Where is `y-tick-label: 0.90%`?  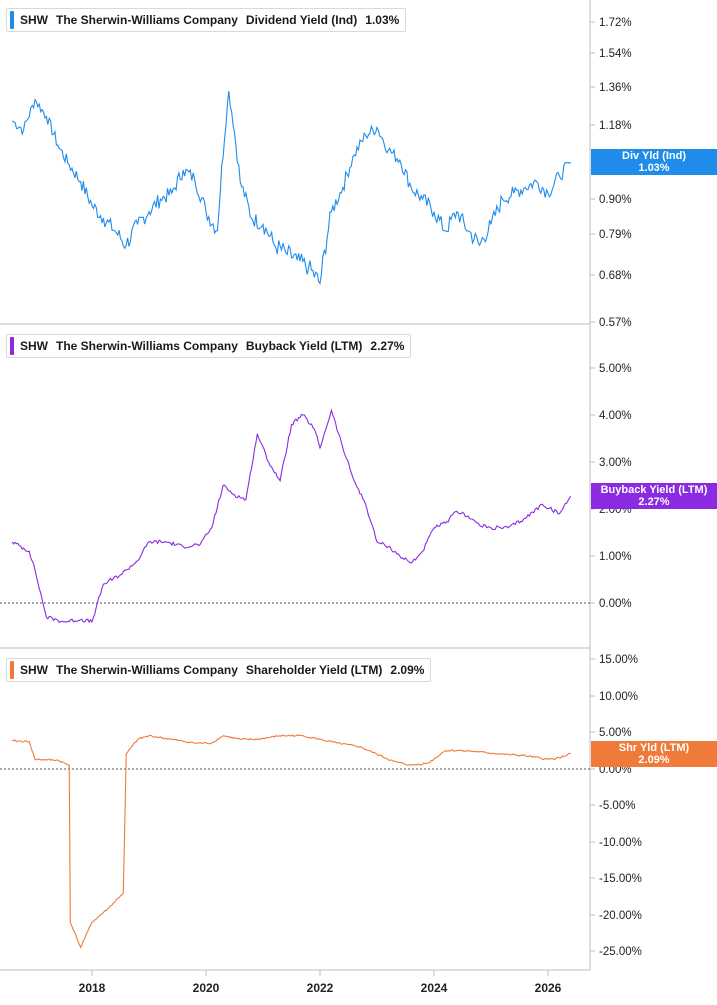 y-tick-label: 0.90% is located at coordinates (615, 200).